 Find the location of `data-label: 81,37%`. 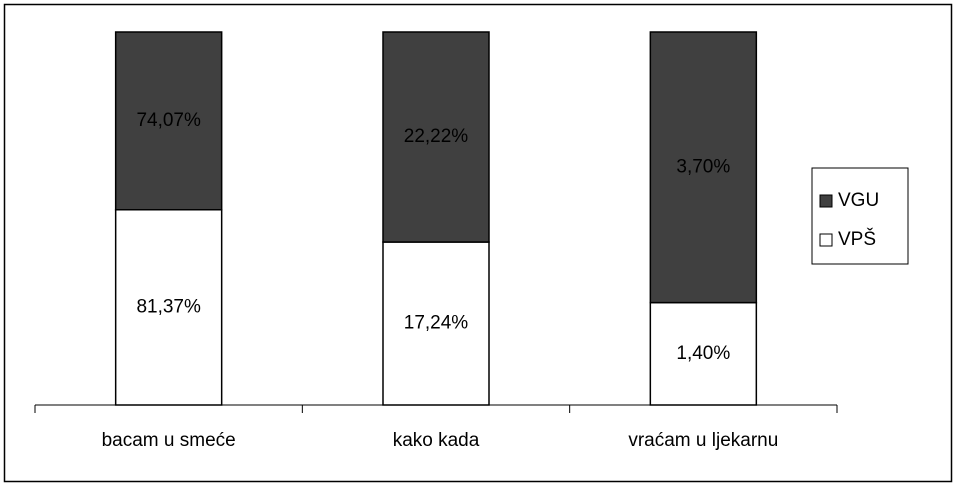

data-label: 81,37% is located at coordinates (168, 306).